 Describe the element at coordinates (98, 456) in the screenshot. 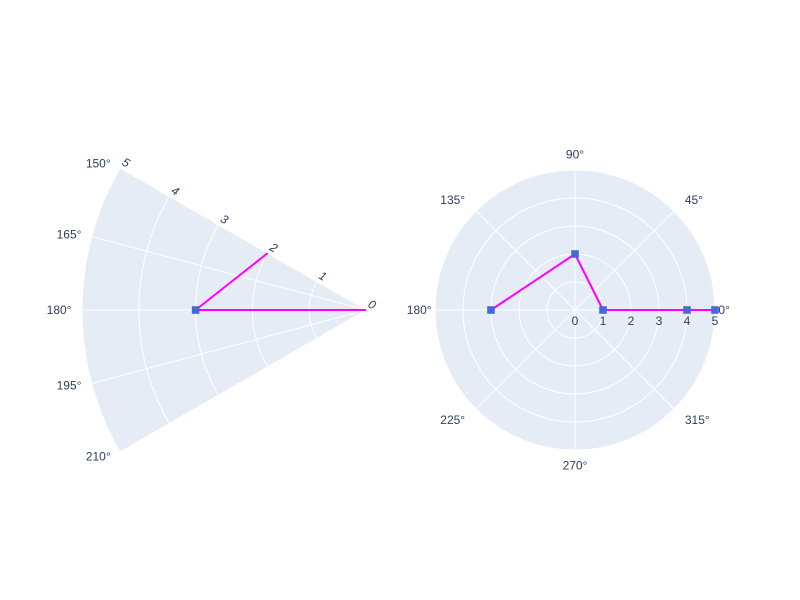

I see `angular-tick-label: 210°` at that location.